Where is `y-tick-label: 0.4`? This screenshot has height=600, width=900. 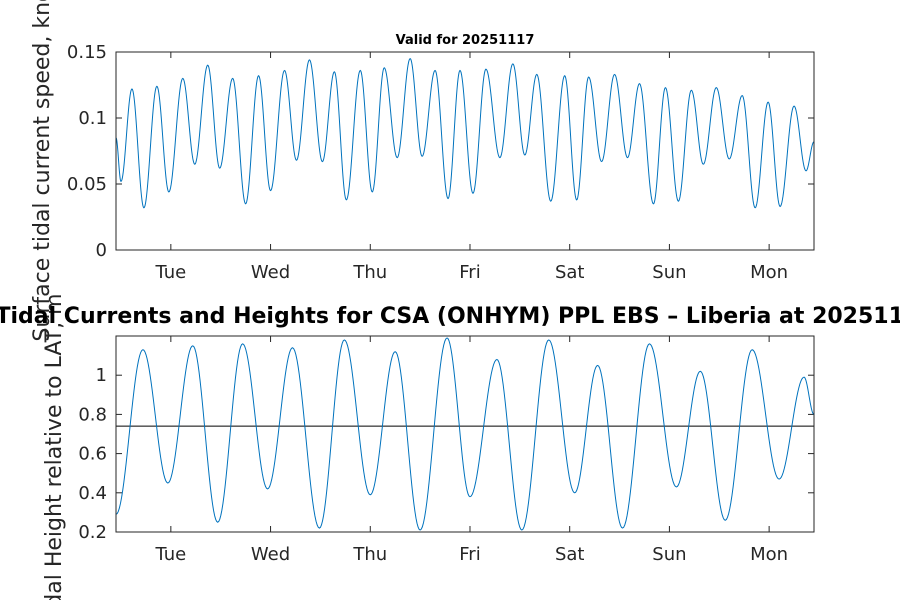
y-tick-label: 0.4 is located at coordinates (92, 493).